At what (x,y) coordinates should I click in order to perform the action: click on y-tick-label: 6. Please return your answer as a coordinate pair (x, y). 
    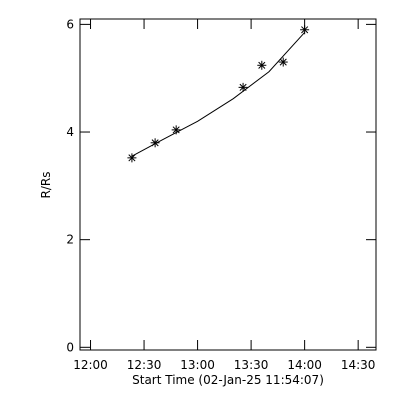
    Looking at the image, I should click on (70, 24).